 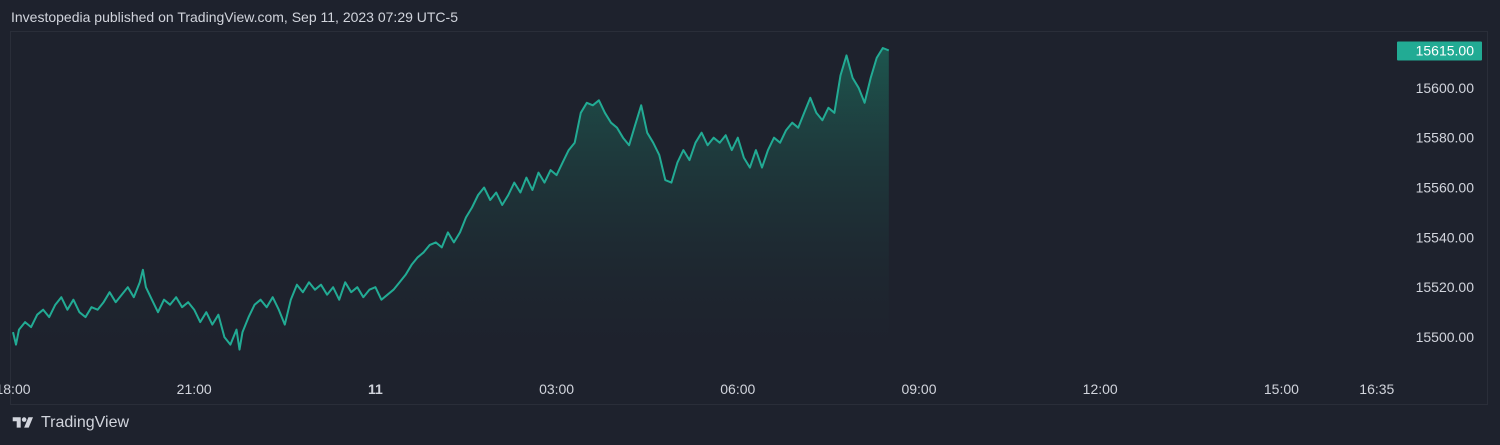 I want to click on y-tick-label: 15580.00, so click(x=1445, y=138).